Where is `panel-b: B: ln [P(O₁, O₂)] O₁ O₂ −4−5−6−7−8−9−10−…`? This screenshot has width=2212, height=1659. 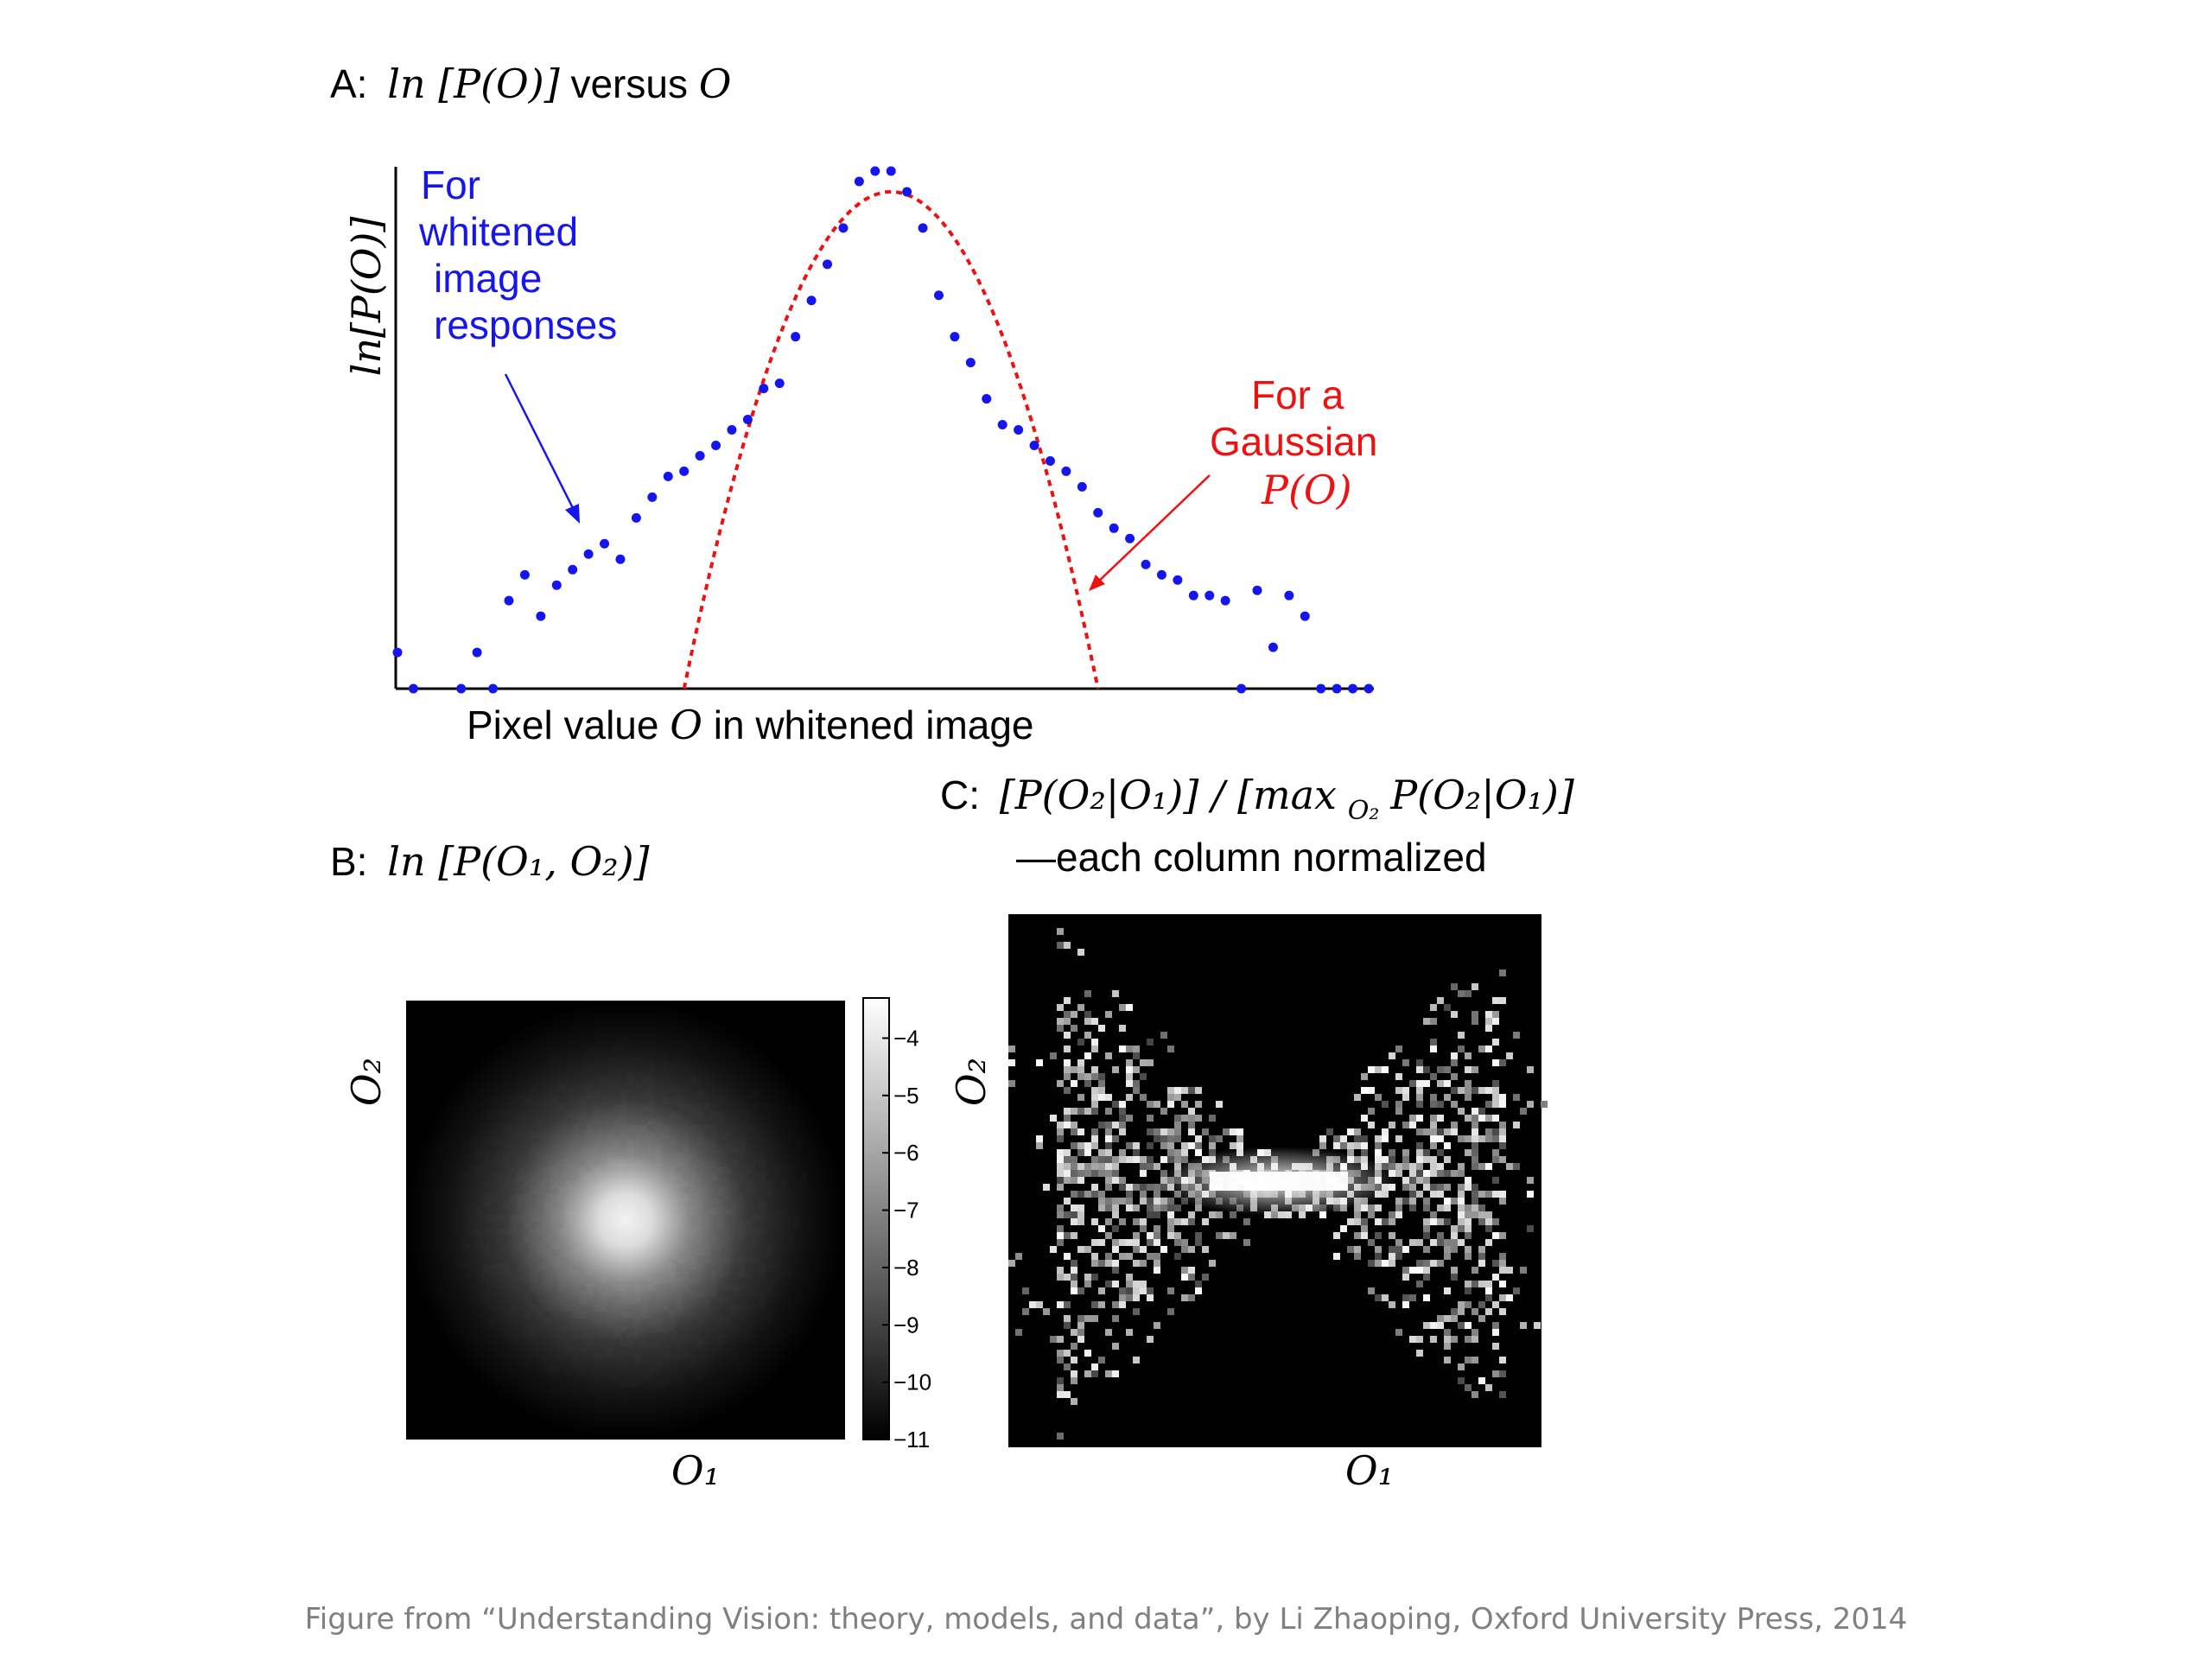 panel-b: B: ln [P(O₁, O₂)] O₁ O₂ −4−5−6−7−8−9−10−… is located at coordinates (630, 1166).